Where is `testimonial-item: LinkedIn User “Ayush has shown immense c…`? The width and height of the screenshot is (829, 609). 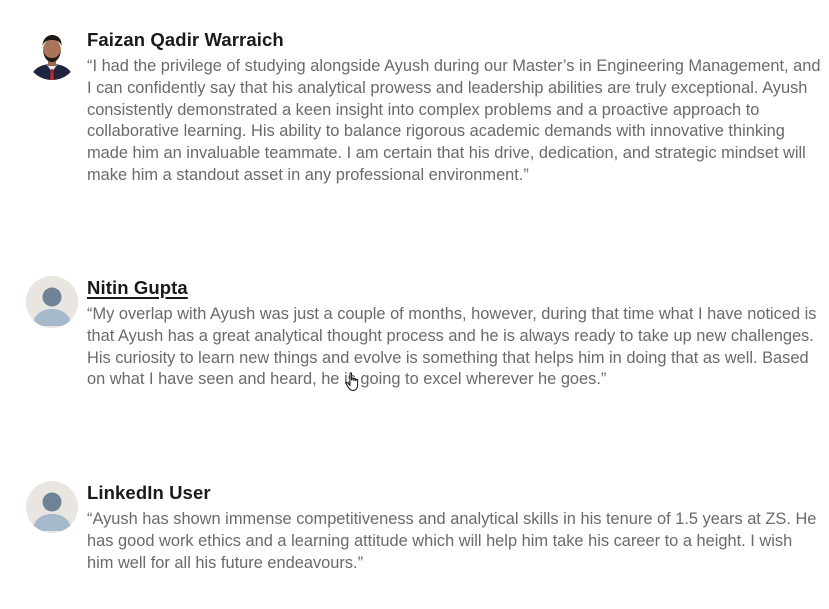
testimonial-item: LinkedIn User “Ayush has shown immense c… is located at coordinates (423, 527).